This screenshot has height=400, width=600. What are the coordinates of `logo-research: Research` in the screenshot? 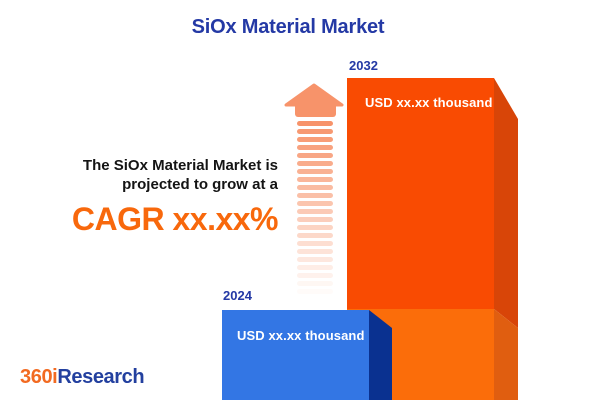 It's located at (101, 377).